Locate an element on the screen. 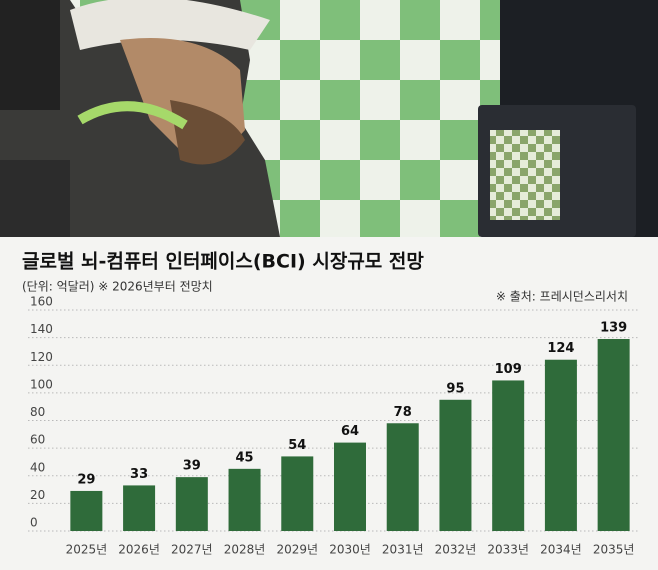 This screenshot has width=658, height=570. x-tick-label: 2028년 is located at coordinates (245, 550).